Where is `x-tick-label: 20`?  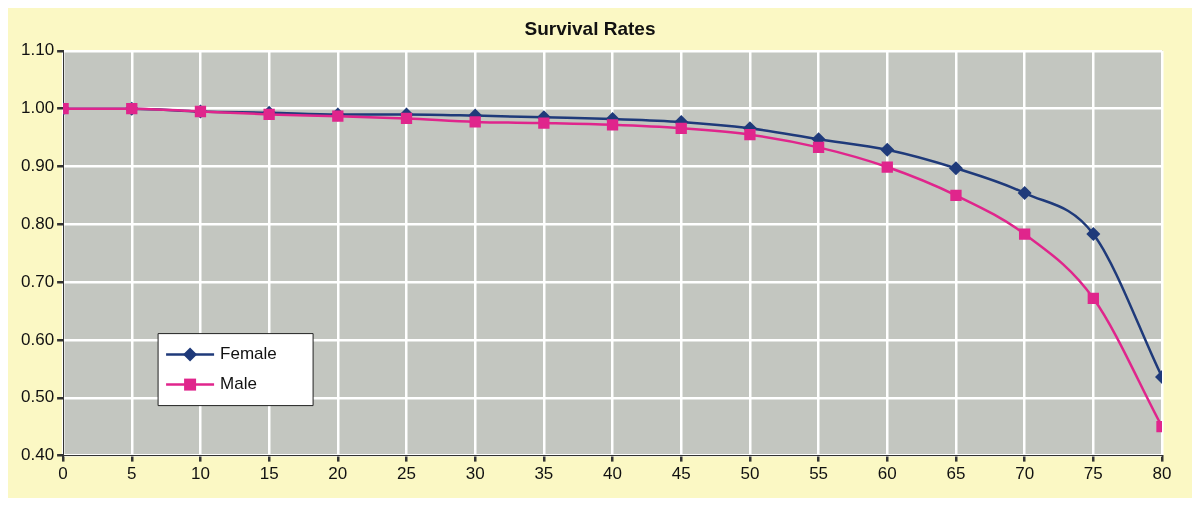
x-tick-label: 20 is located at coordinates (338, 474).